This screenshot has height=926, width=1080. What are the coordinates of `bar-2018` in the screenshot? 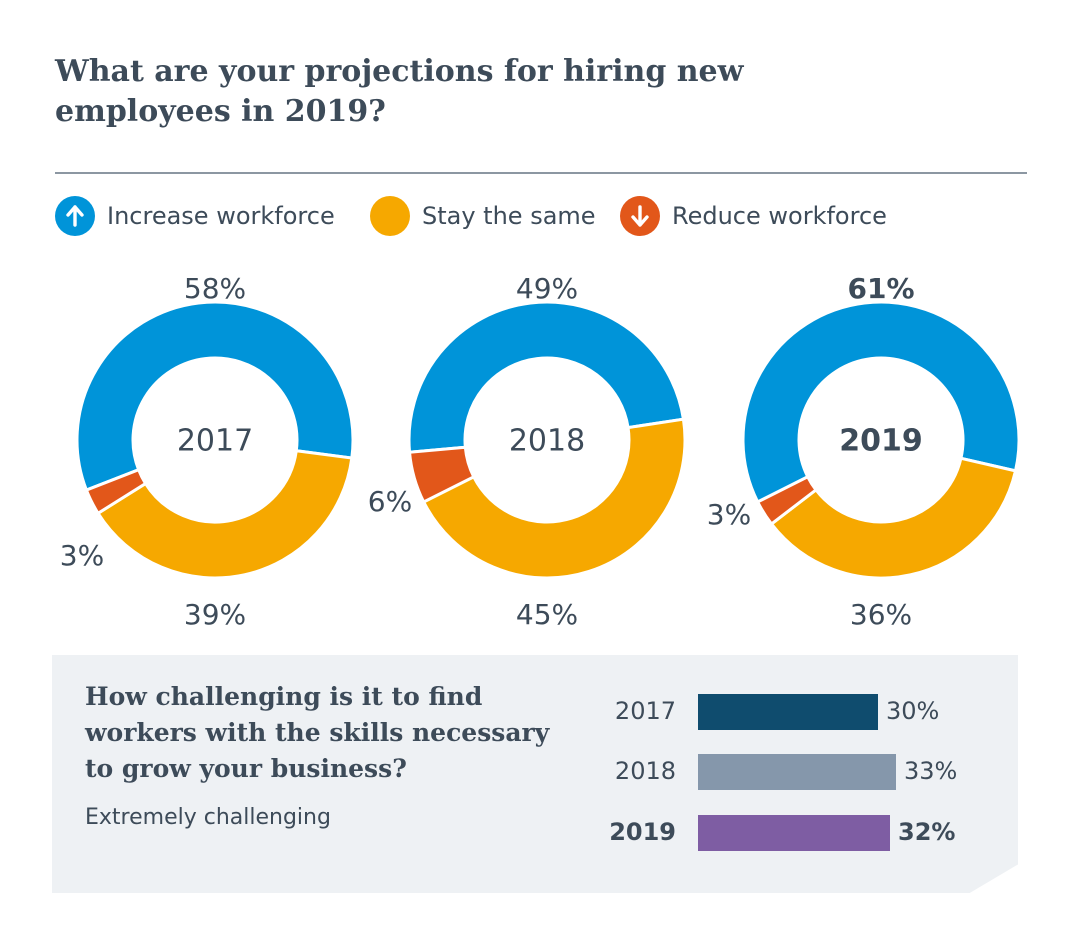 It's located at (797, 772).